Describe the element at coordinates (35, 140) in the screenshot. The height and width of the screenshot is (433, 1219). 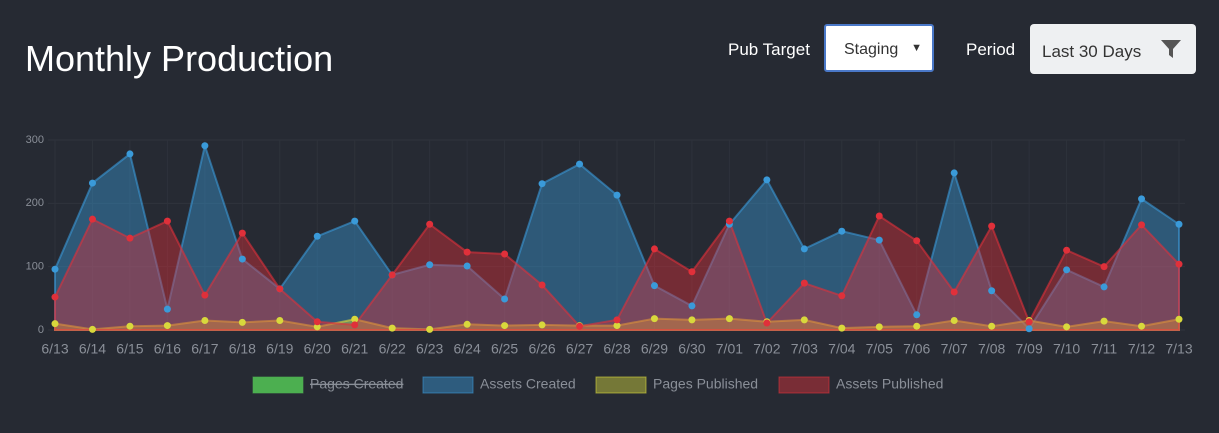
I see `y-tick-label: 300` at that location.